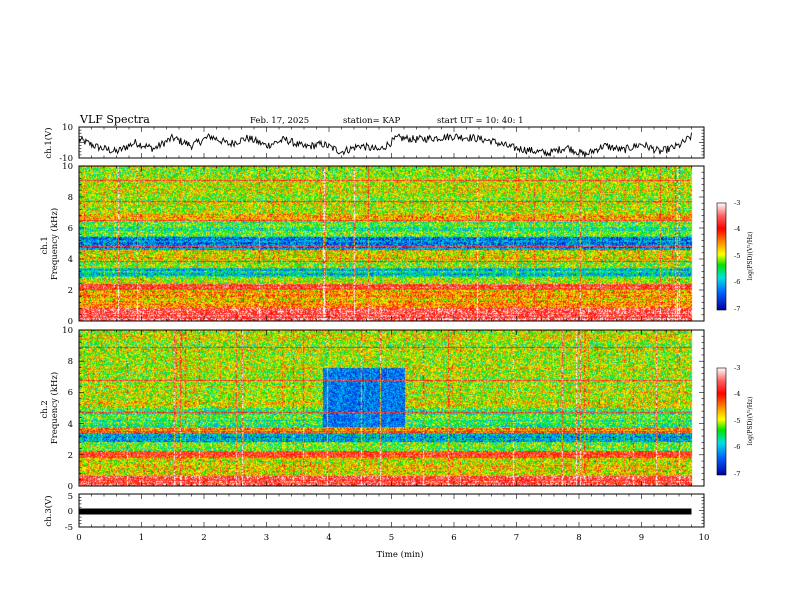 The height and width of the screenshot is (612, 792). What do you see at coordinates (578, 538) in the screenshot?
I see `x-tick-label-8: 8` at bounding box center [578, 538].